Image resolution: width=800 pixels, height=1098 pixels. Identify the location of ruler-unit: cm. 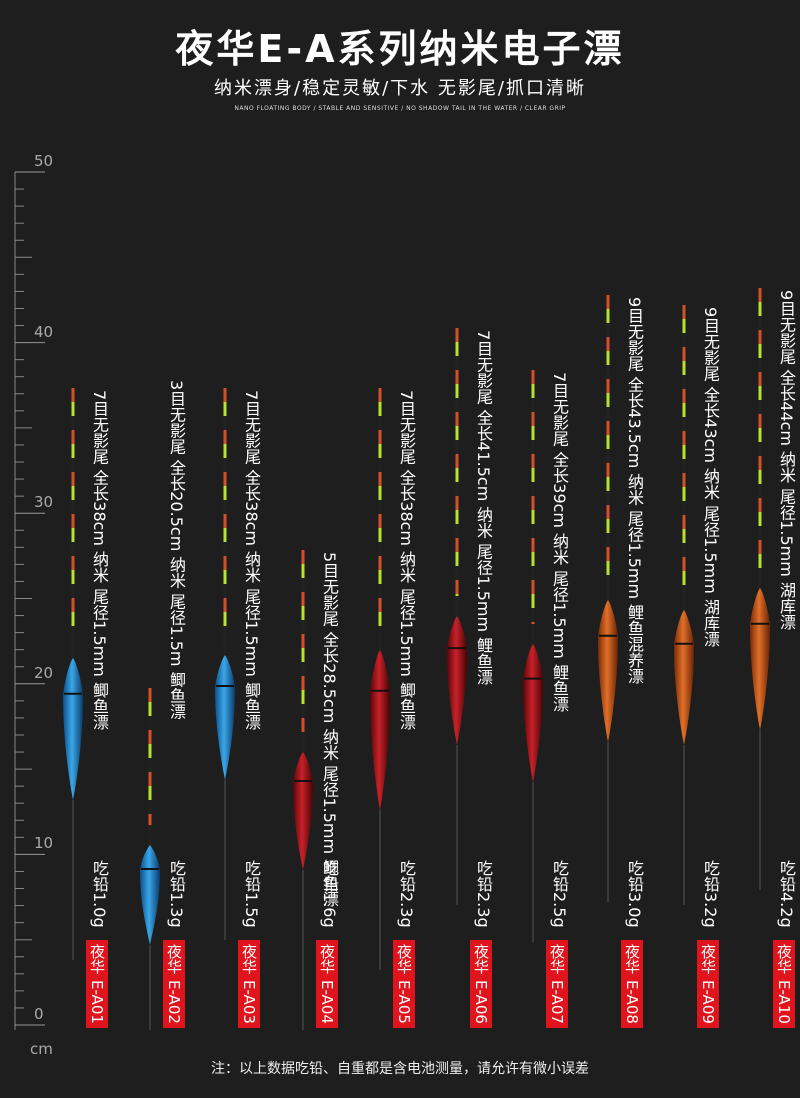
(41, 1049).